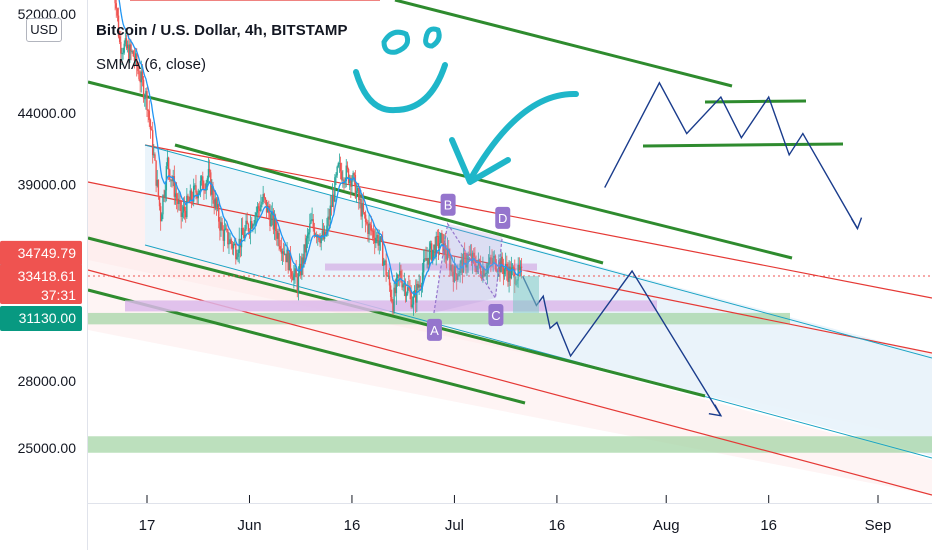  I want to click on head-shoulders-arrowhead, so click(856, 224).